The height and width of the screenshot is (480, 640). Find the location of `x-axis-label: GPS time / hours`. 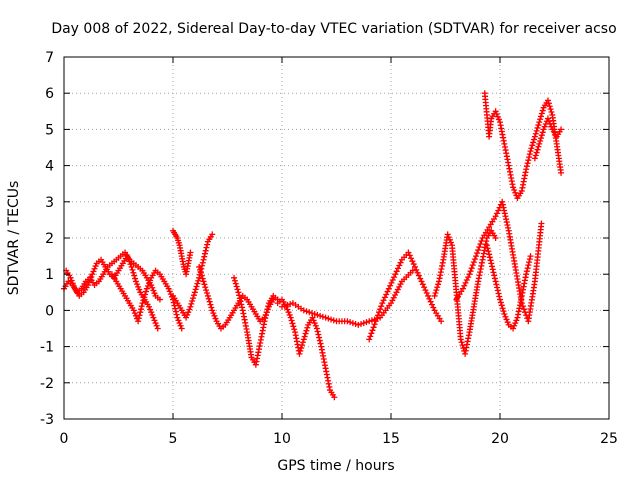

x-axis-label: GPS time / hours is located at coordinates (335, 466).